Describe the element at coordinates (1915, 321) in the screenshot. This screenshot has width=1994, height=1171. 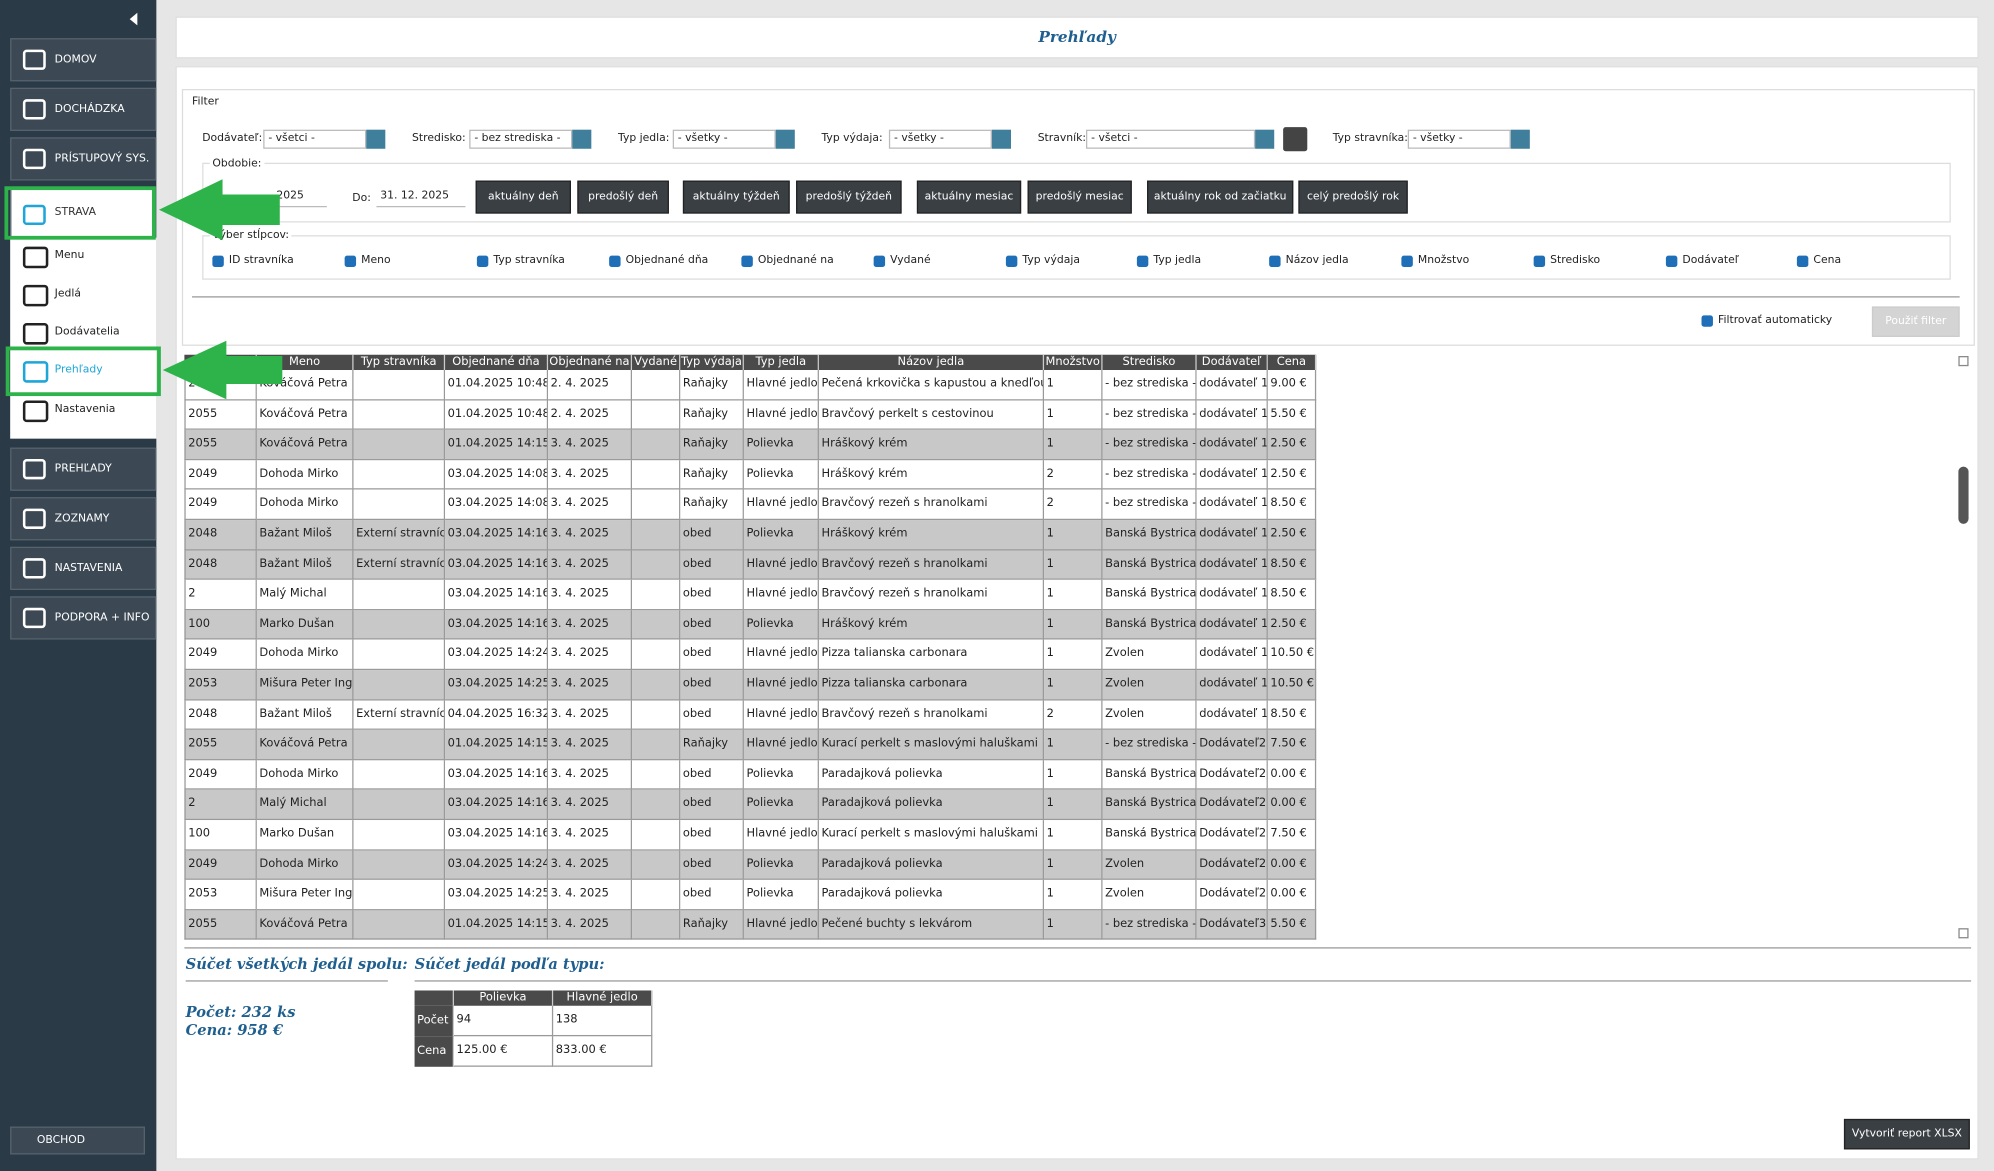
I see `apply-filter-button: Použiť filter` at that location.